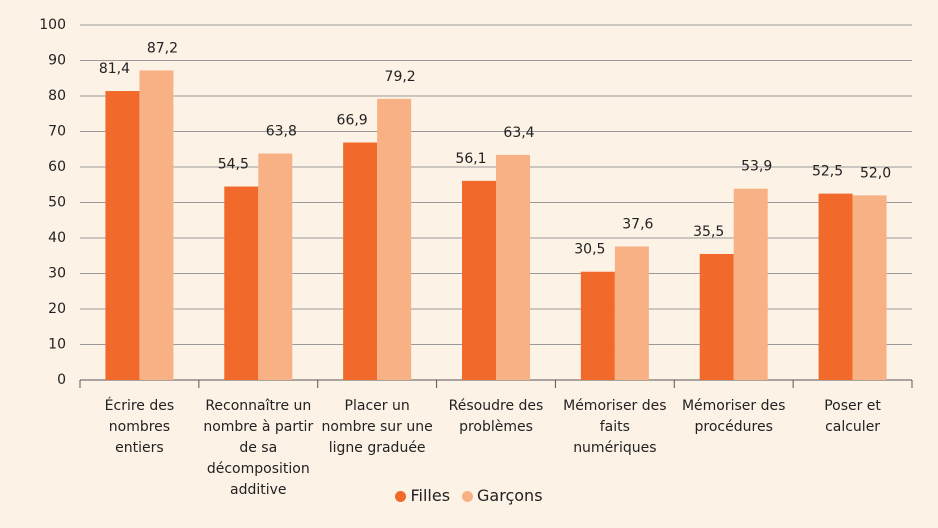 This screenshot has height=528, width=938. What do you see at coordinates (57, 96) in the screenshot?
I see `y-tick-label: 80` at bounding box center [57, 96].